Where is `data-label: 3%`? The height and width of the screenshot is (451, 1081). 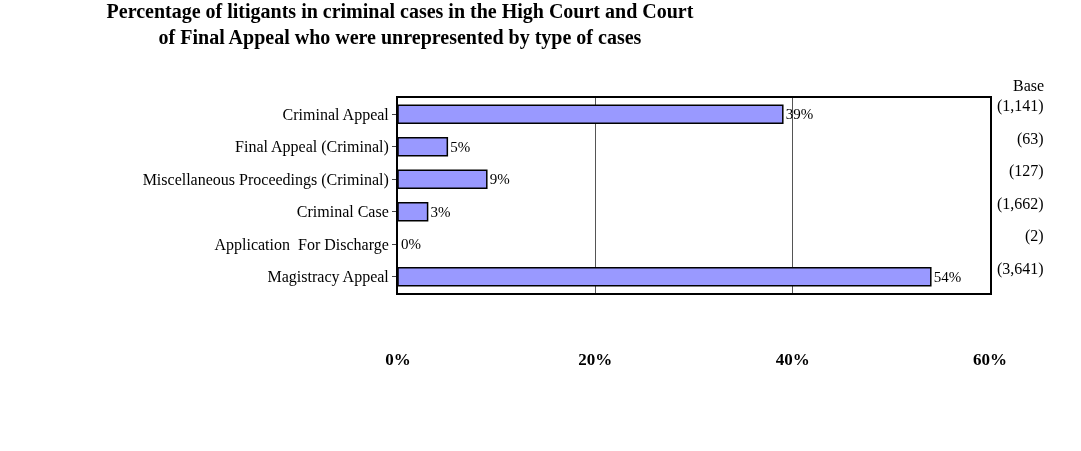 data-label: 3% is located at coordinates (440, 211).